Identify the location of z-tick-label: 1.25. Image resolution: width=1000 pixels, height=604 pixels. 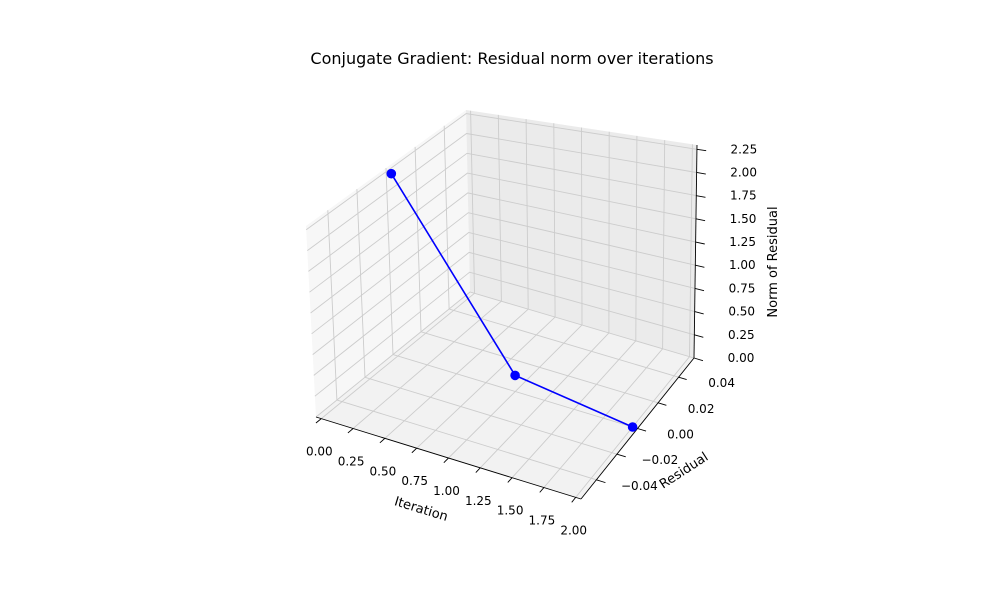
(742, 242).